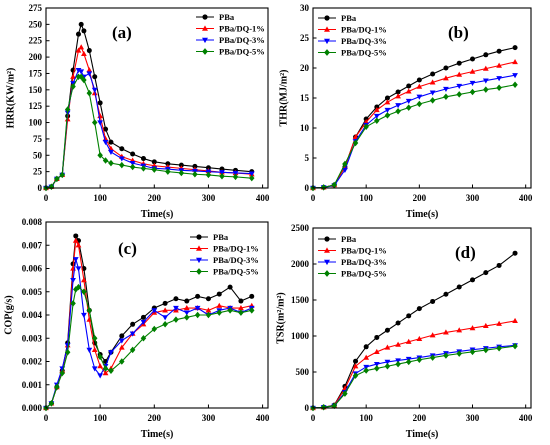  Describe the element at coordinates (300, 228) in the screenshot. I see `y-tick-label: 2500` at that location.